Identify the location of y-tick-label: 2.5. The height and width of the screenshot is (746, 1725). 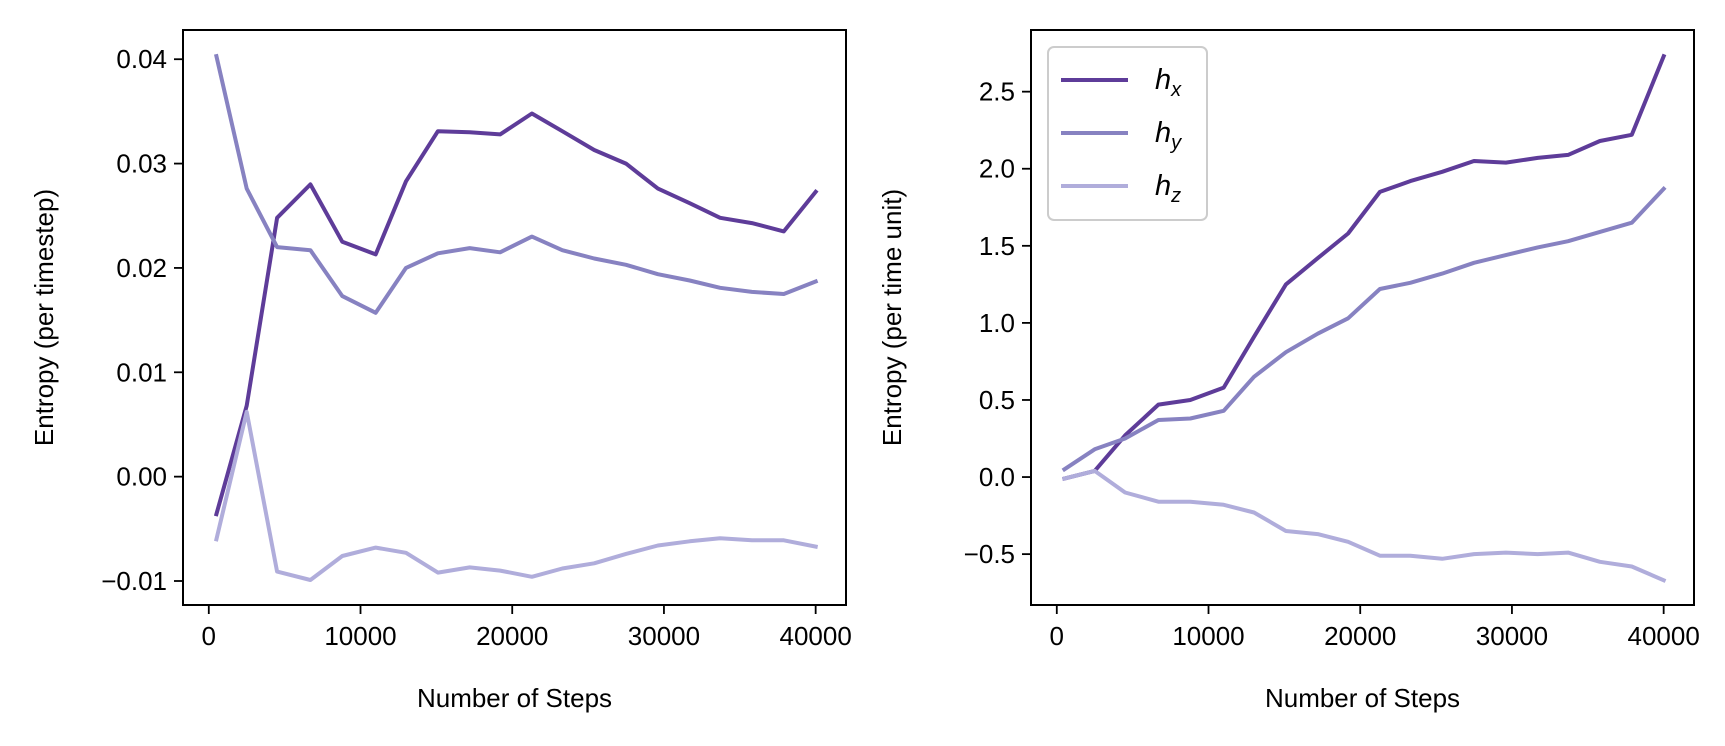
(997, 92).